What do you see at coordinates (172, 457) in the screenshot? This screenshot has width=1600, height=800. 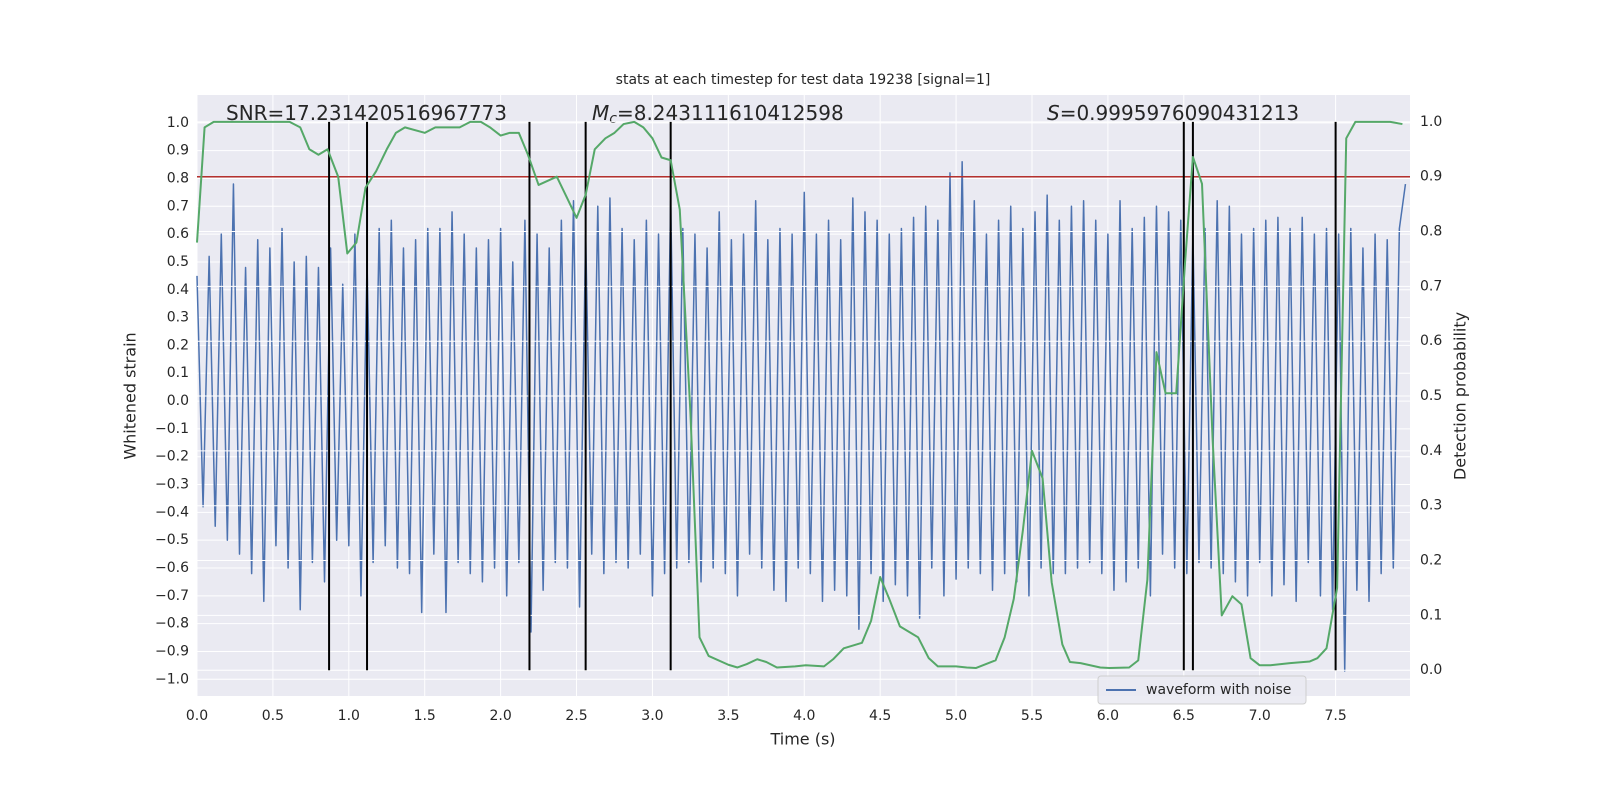 I see `y-tick-label: −0.2` at bounding box center [172, 457].